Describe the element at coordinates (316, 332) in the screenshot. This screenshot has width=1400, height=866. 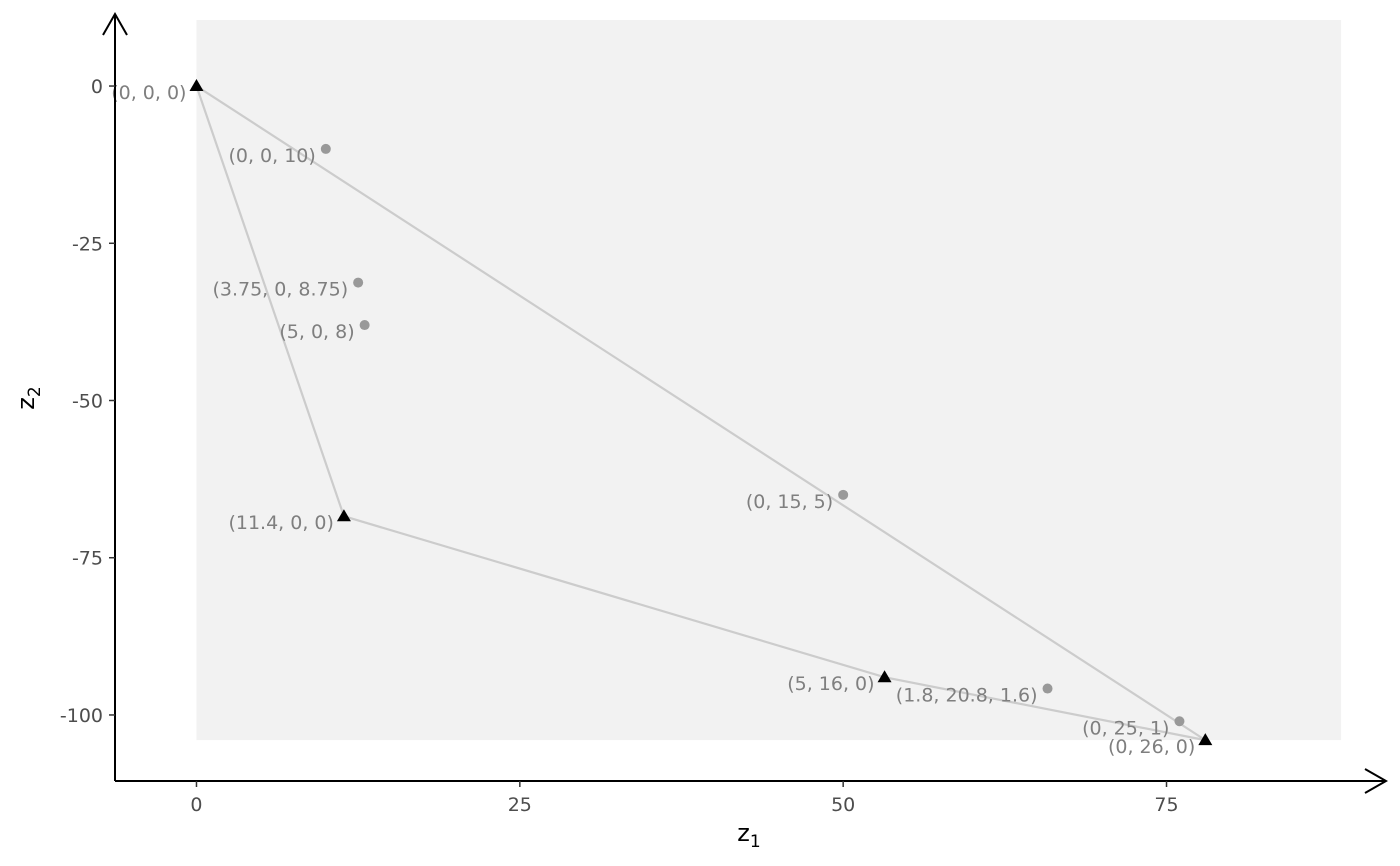
I see `point-label: (5, 0, 8)` at that location.